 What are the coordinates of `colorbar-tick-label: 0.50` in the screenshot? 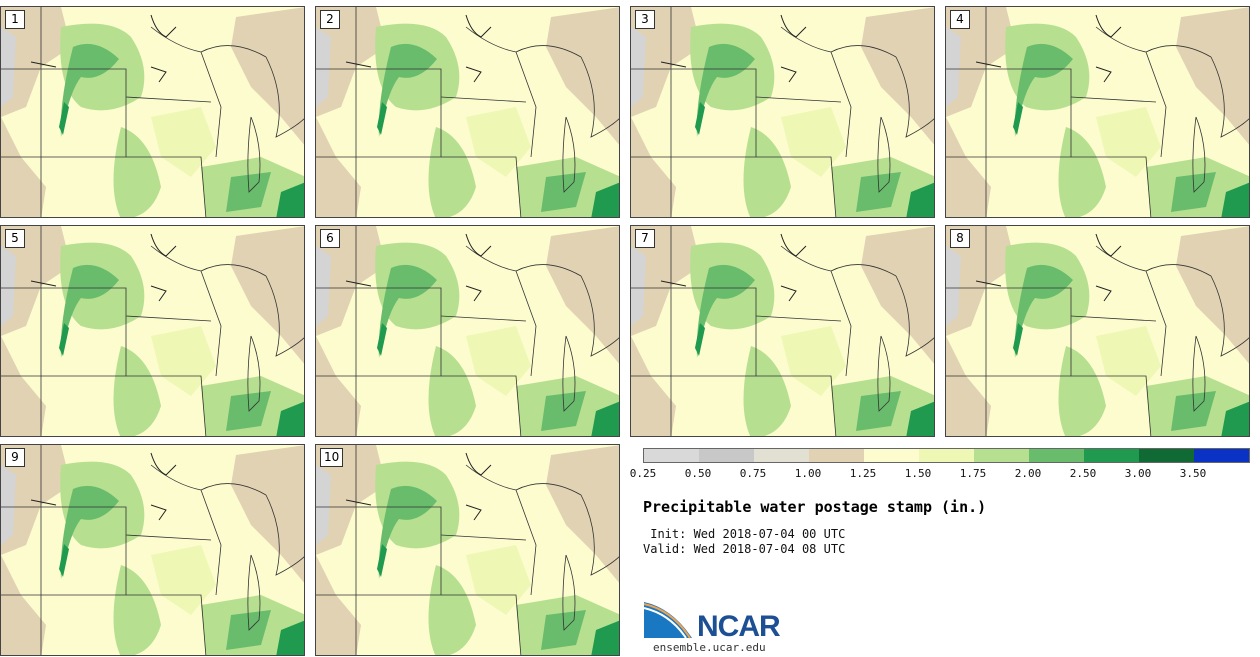 It's located at (698, 473).